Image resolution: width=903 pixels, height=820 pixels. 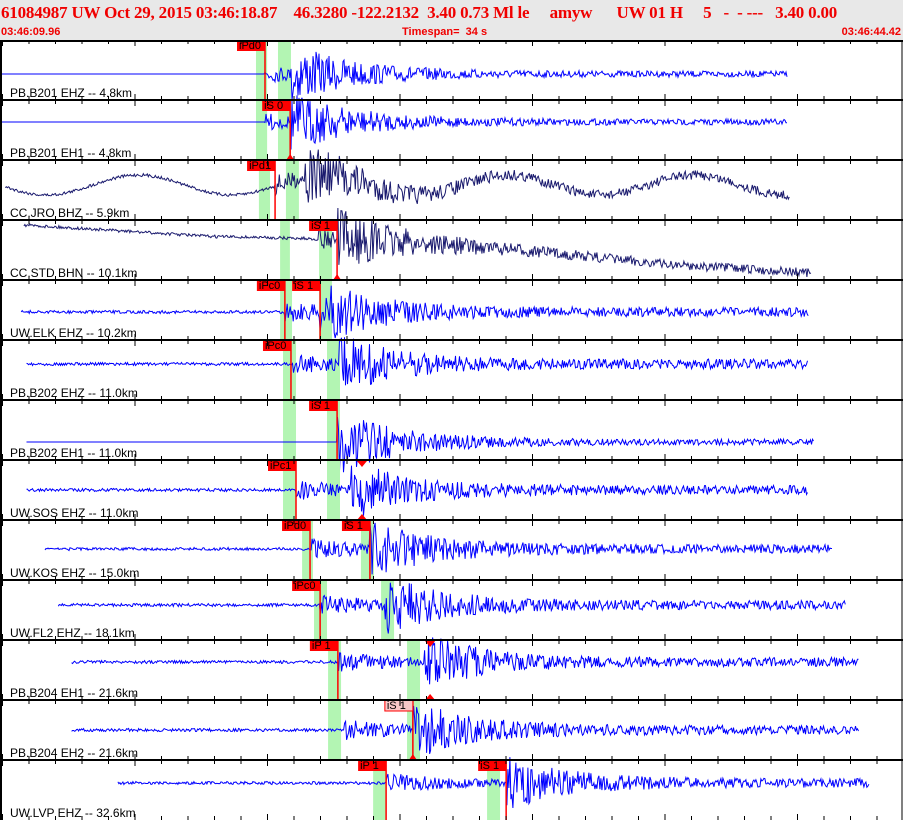 What do you see at coordinates (73, 453) in the screenshot?
I see `station-label: PB.B202 EH1 -- 11.0km` at bounding box center [73, 453].